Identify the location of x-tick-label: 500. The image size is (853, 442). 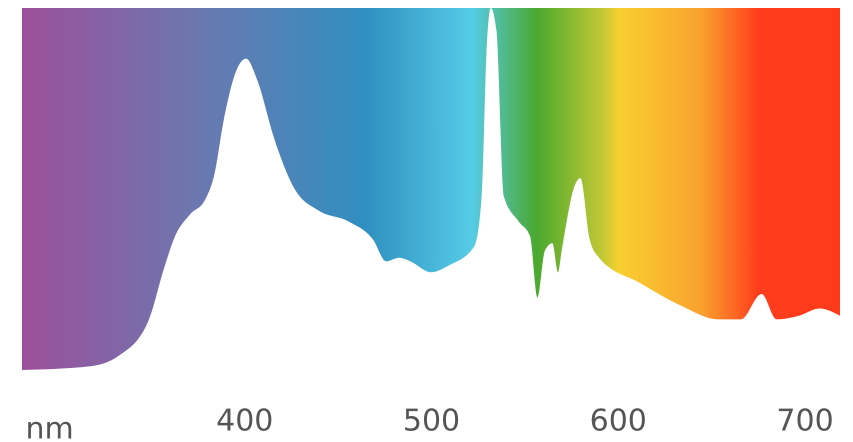
(431, 421).